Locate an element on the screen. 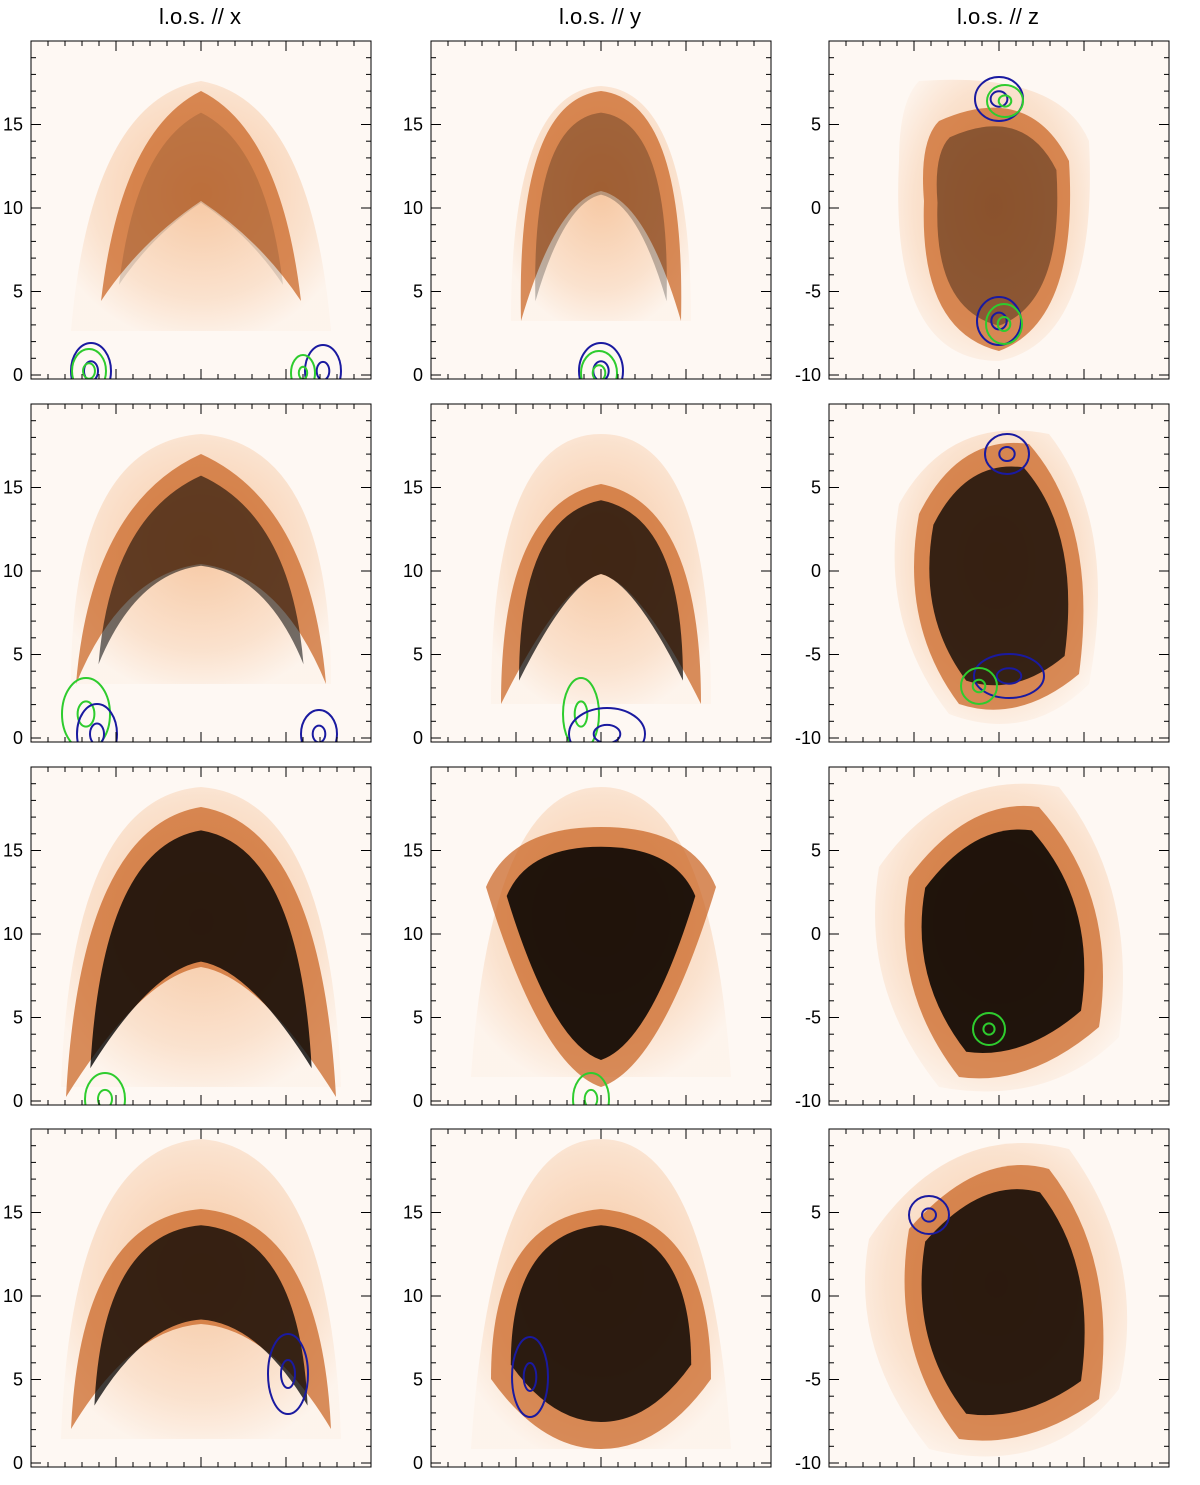  panel-row4-col1: 0 5 10 15 is located at coordinates (187, 1300).